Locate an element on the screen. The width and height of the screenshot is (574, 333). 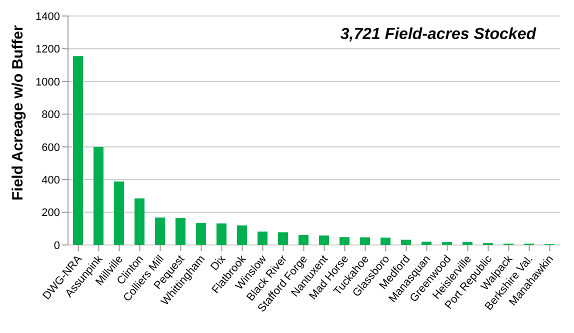
y-tick-label: 200 is located at coordinates (51, 213).